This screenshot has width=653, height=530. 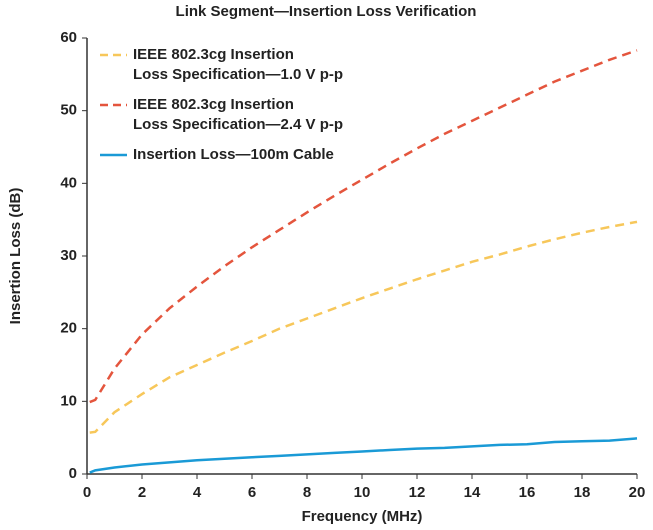 I want to click on x-axis-label: Frequency (MHz), so click(x=362, y=516).